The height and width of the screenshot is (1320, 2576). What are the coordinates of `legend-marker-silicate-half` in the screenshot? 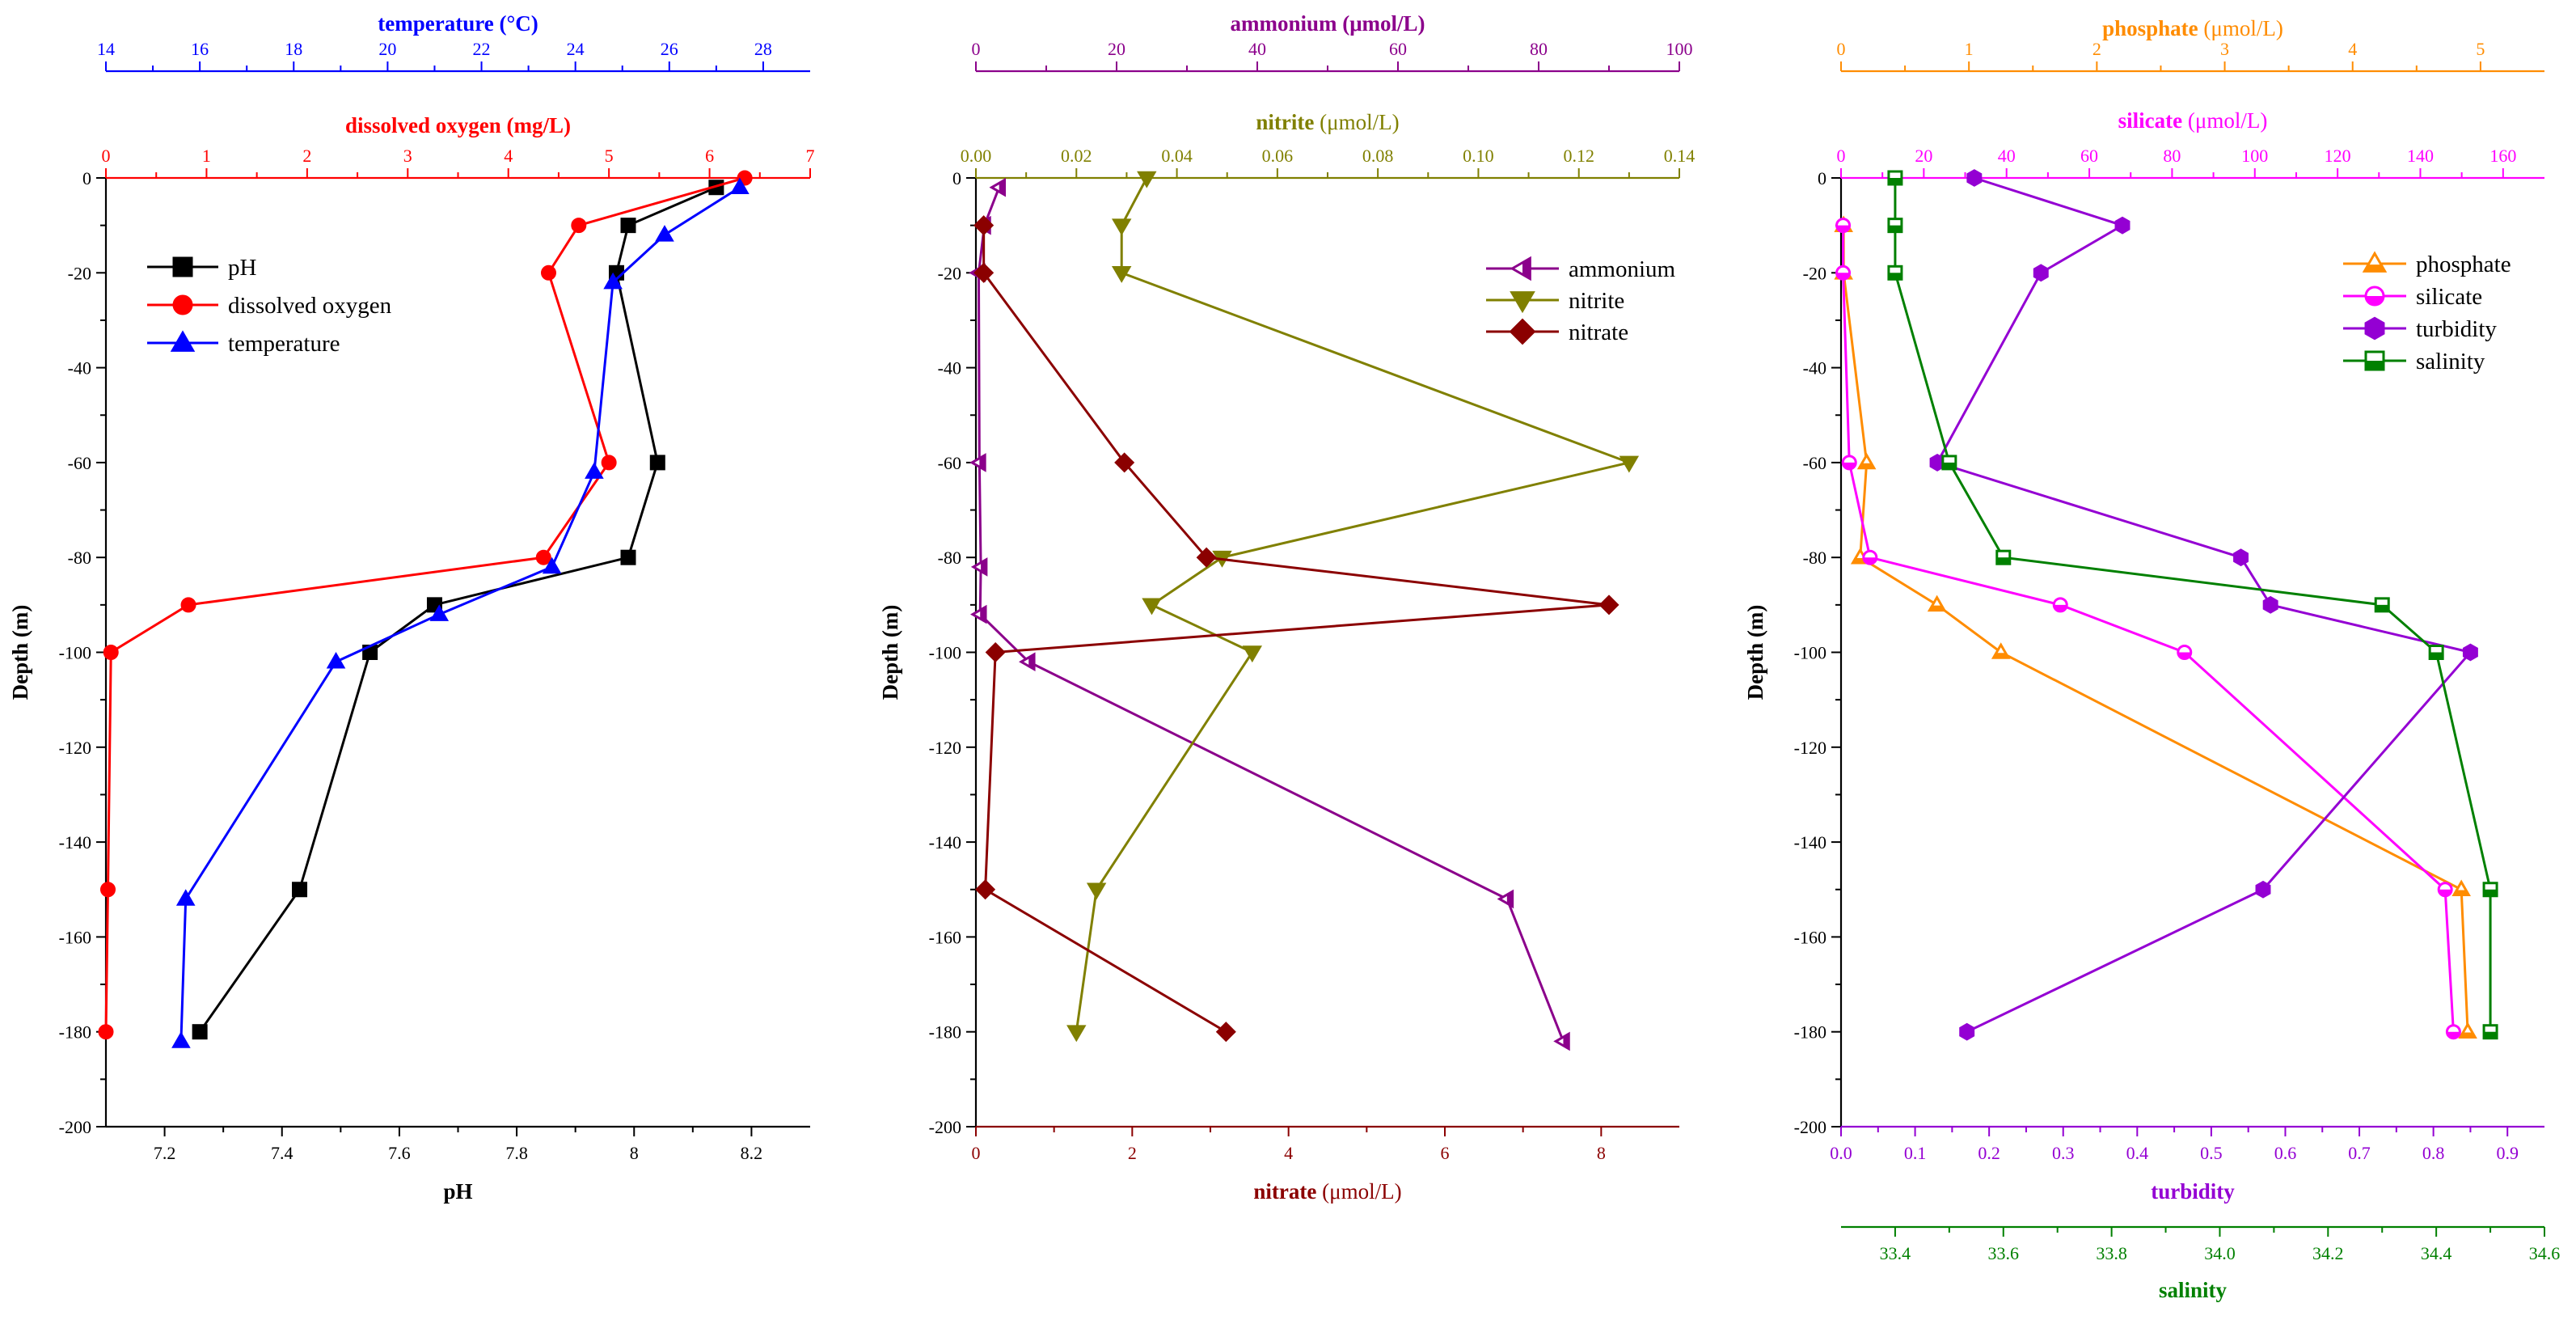 It's located at (2375, 300).